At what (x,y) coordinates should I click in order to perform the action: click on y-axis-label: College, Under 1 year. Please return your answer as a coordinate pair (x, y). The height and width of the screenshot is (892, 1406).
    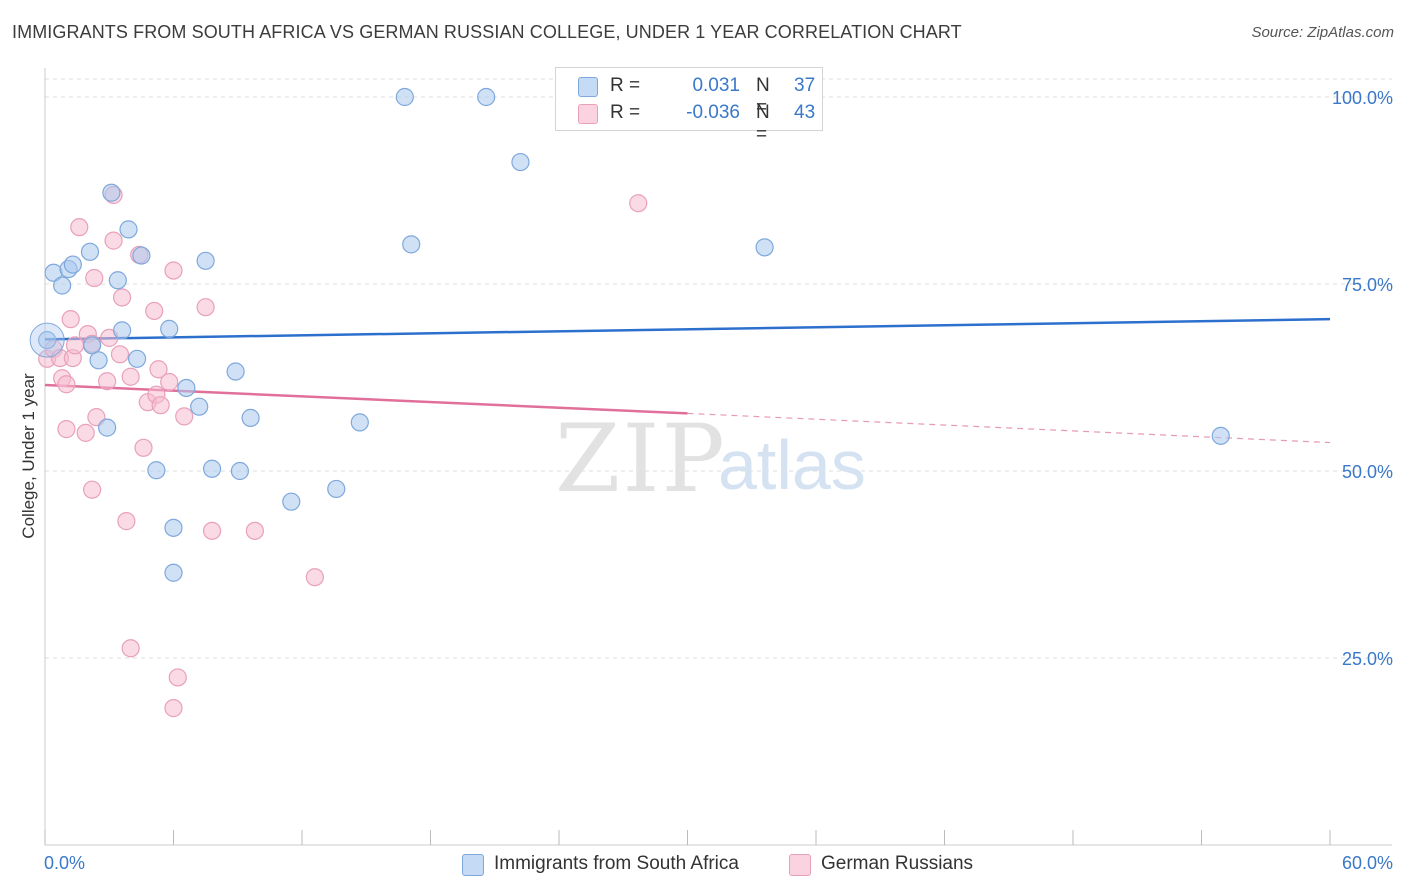
    Looking at the image, I should click on (28, 456).